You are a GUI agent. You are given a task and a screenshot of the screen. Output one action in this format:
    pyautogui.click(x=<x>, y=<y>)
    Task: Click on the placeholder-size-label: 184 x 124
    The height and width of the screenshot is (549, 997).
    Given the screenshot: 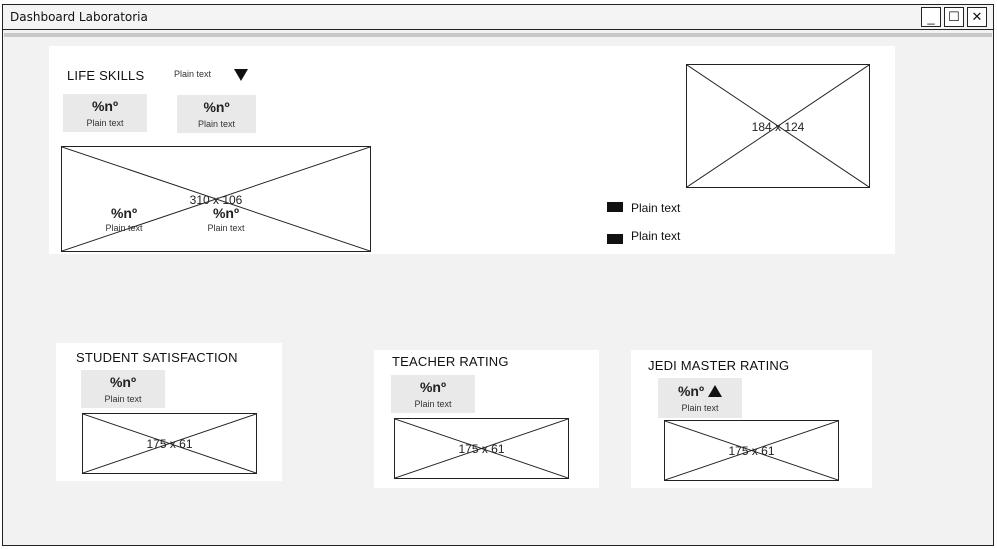 What is the action you would take?
    pyautogui.click(x=778, y=127)
    